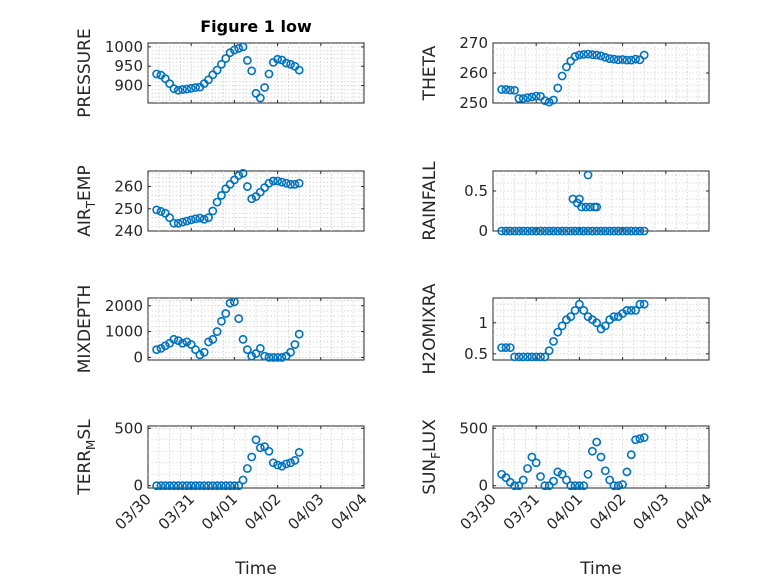  What do you see at coordinates (128, 231) in the screenshot?
I see `y-tick-label: 240` at bounding box center [128, 231].